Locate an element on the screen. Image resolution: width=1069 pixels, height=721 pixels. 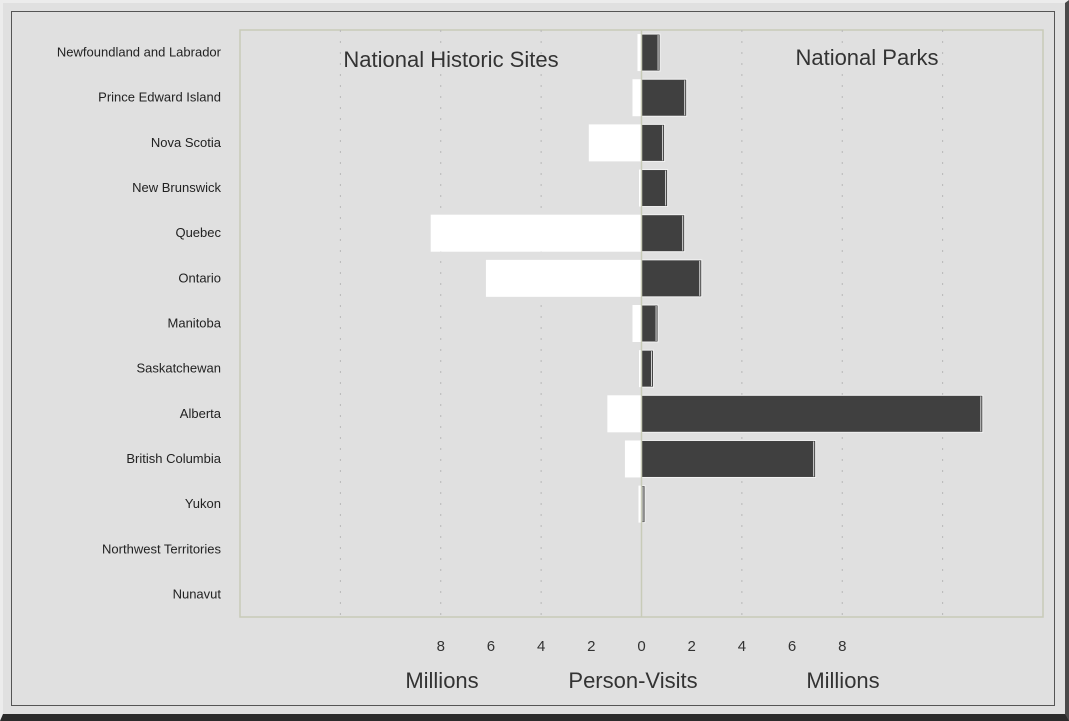
category-label: Ontario is located at coordinates (199, 277).